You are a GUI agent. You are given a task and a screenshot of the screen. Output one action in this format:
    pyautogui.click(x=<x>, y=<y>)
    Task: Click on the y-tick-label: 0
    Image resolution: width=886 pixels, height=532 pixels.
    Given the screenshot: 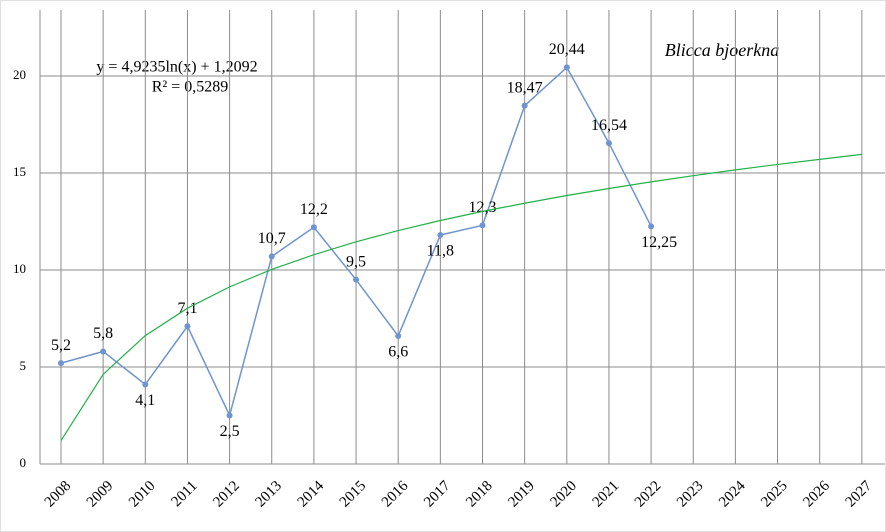 What is the action you would take?
    pyautogui.click(x=23, y=462)
    